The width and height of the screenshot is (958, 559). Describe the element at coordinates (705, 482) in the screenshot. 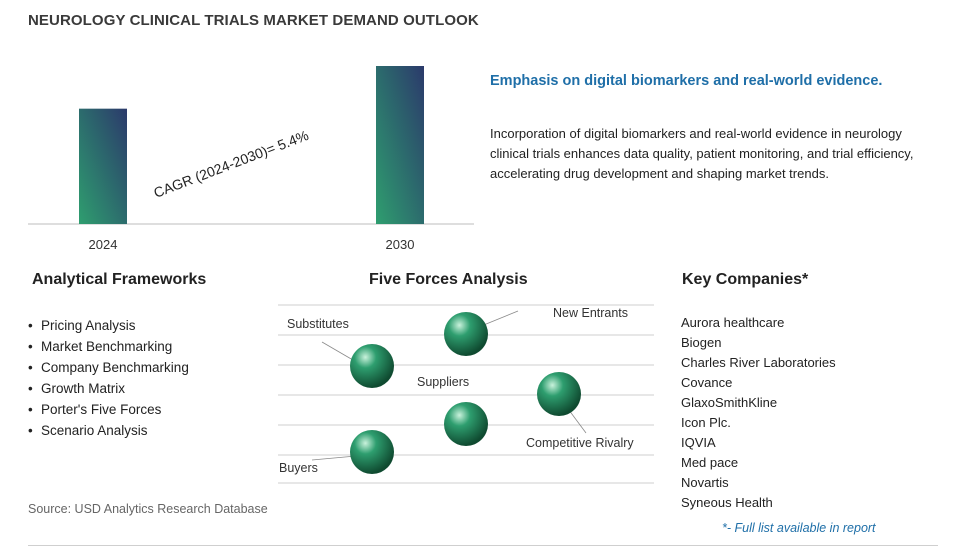

I see `list-item: Novartis` at that location.